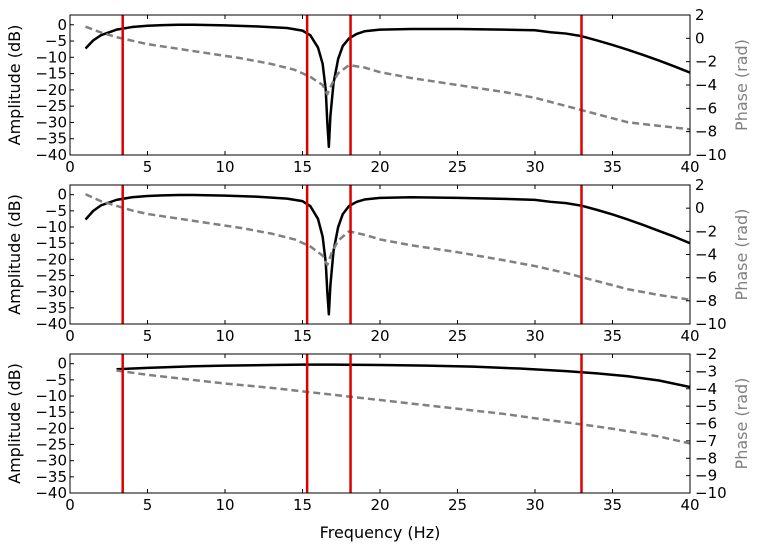 Image resolution: width=757 pixels, height=550 pixels. What do you see at coordinates (706, 476) in the screenshot?
I see `y2-tick-label: −9` at bounding box center [706, 476].